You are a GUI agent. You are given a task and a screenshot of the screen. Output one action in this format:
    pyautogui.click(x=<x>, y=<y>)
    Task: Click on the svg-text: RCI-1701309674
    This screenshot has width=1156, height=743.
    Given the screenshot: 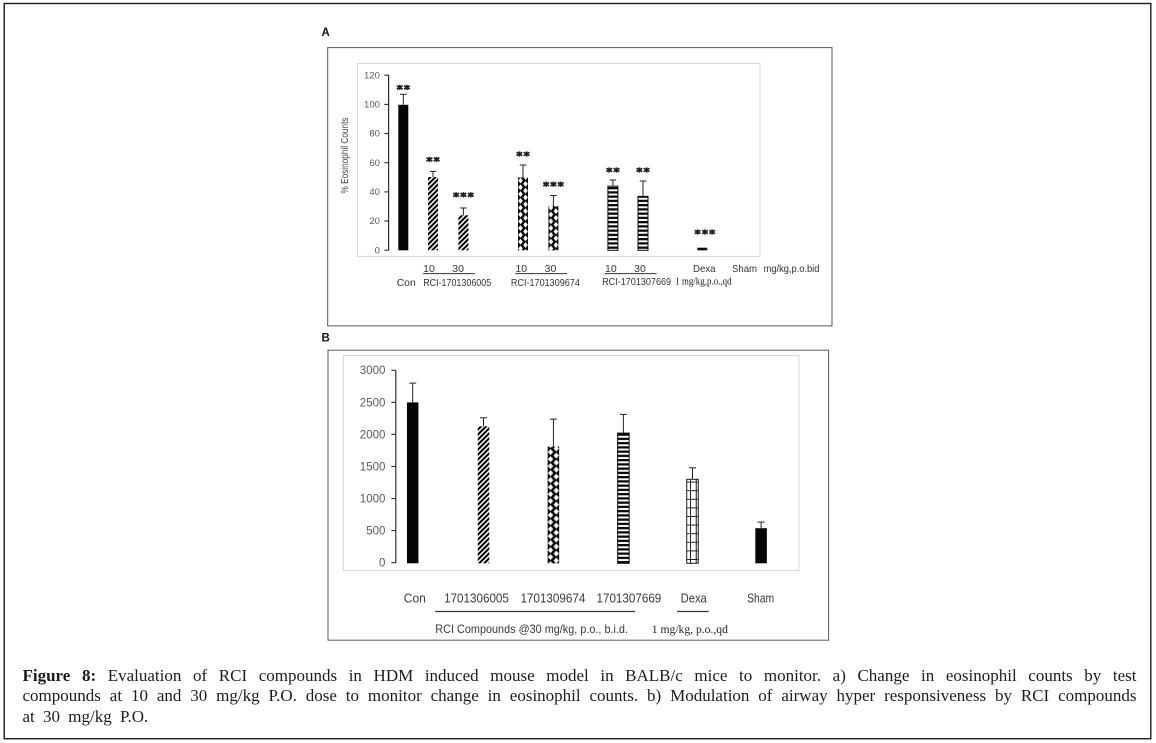 What is the action you would take?
    pyautogui.click(x=545, y=283)
    